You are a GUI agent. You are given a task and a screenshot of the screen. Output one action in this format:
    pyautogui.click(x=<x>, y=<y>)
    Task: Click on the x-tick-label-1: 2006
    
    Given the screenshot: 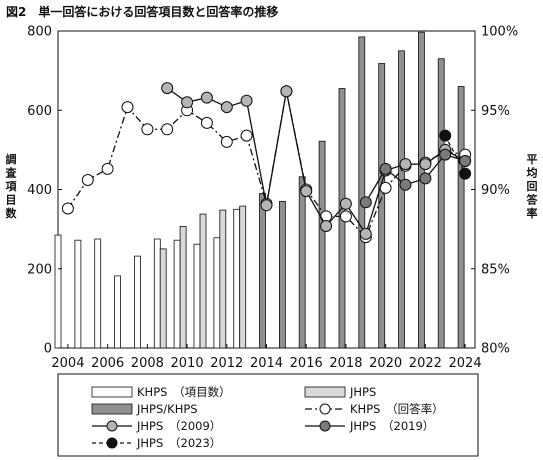 What is the action you would take?
    pyautogui.click(x=107, y=363)
    